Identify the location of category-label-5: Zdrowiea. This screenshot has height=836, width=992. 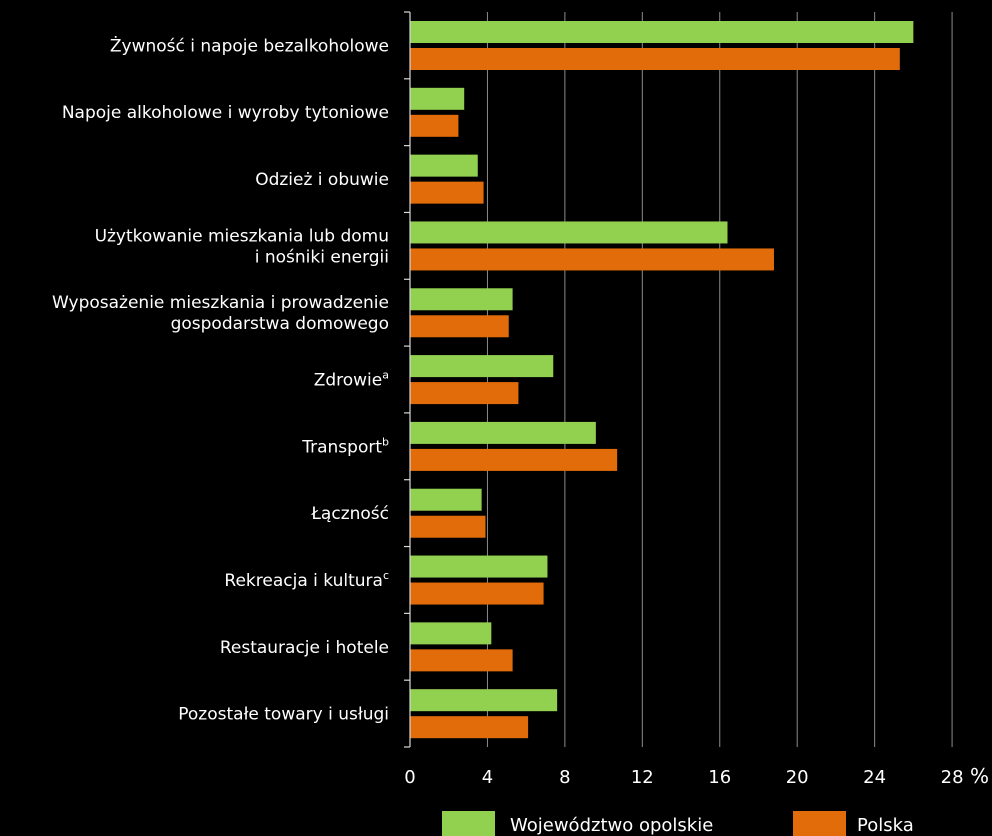
(351, 380).